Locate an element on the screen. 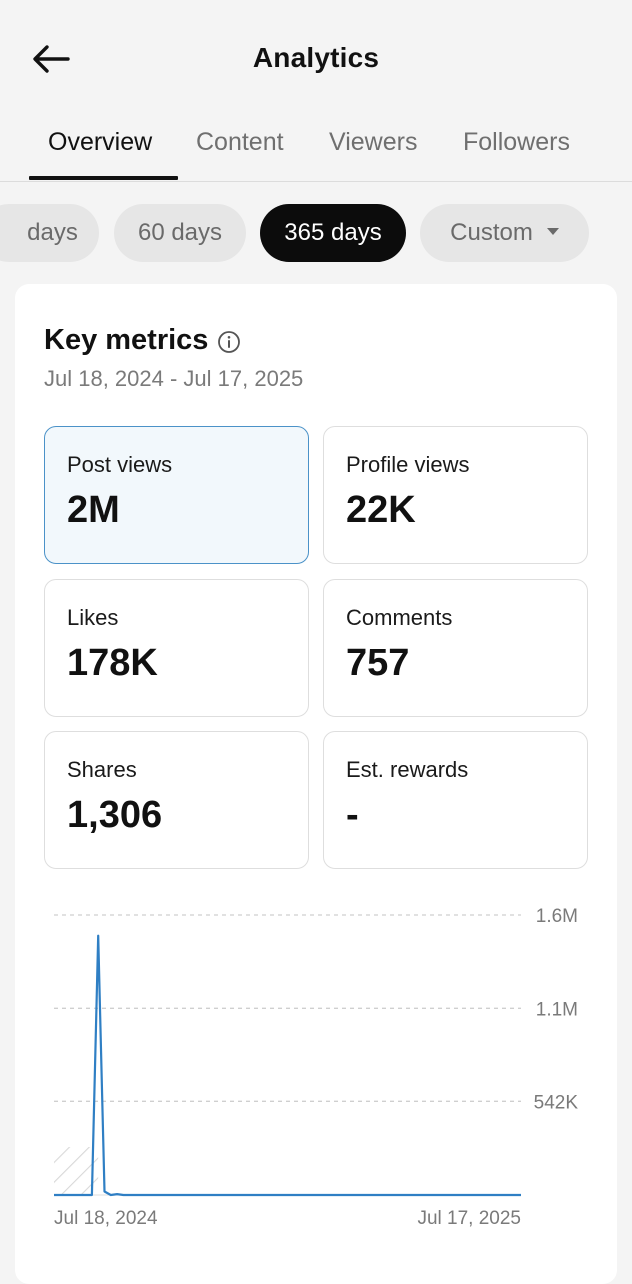 Image resolution: width=632 pixels, height=1284 pixels. x-tick-label: Jul 18, 2024 is located at coordinates (106, 1218).